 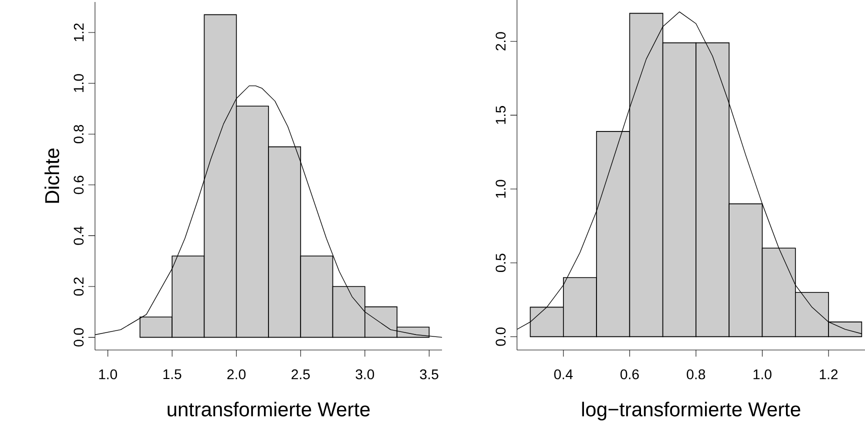 I want to click on x-tick-label: 0.4, so click(x=563, y=374).